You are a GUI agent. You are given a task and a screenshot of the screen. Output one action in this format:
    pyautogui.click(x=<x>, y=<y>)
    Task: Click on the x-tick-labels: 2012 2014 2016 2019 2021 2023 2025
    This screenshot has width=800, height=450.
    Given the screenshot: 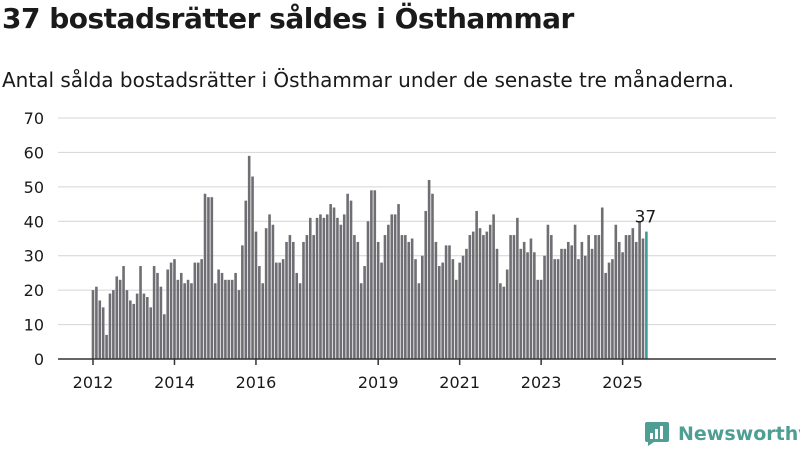 What is the action you would take?
    pyautogui.click(x=358, y=382)
    